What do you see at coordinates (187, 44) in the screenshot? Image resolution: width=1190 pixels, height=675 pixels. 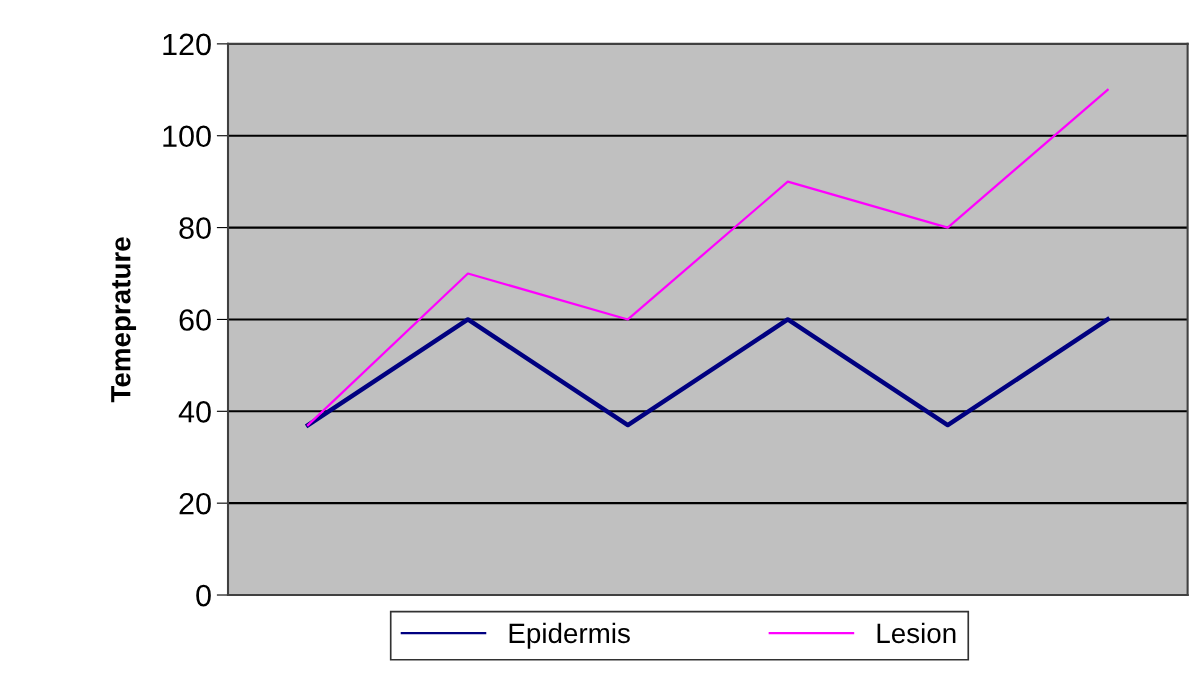 I see `y-tick-label: 120` at bounding box center [187, 44].